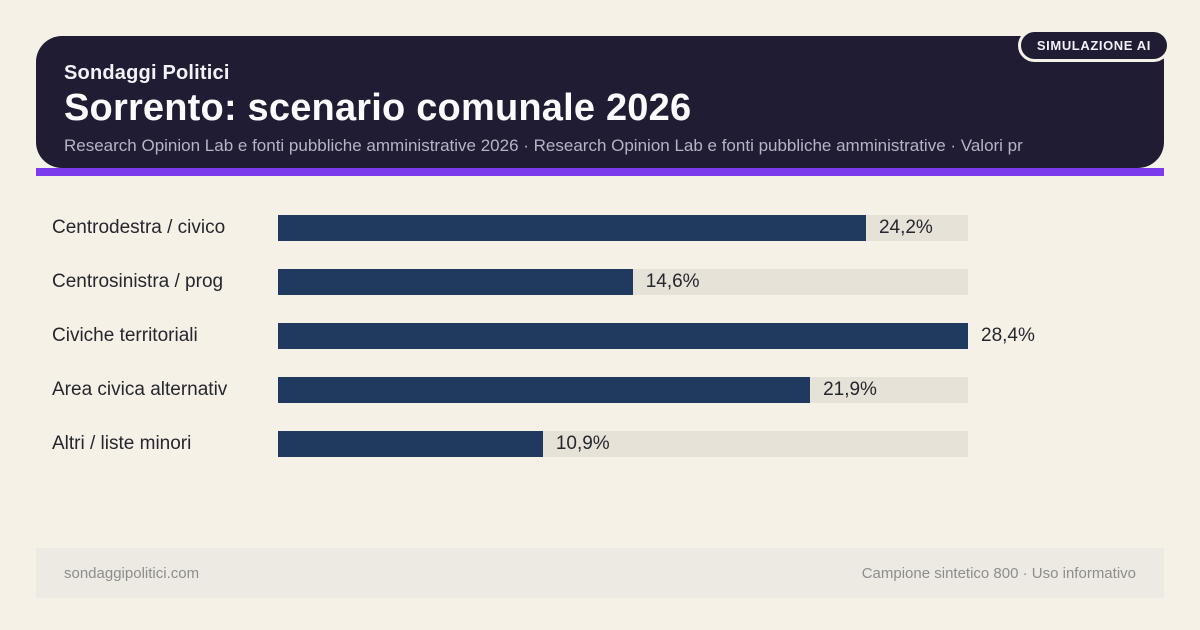 This screenshot has width=1200, height=630. Describe the element at coordinates (122, 443) in the screenshot. I see `bar-row-label: Altri / liste minori` at that location.